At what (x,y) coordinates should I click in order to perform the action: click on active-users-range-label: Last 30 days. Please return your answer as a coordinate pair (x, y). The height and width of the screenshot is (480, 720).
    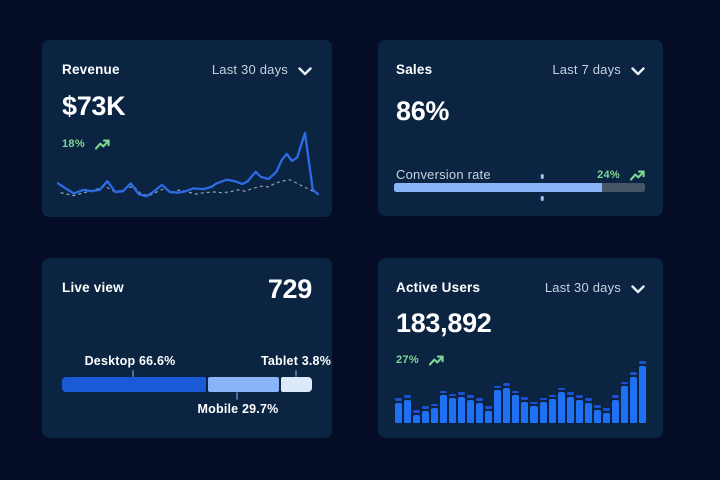
    Looking at the image, I should click on (582, 287).